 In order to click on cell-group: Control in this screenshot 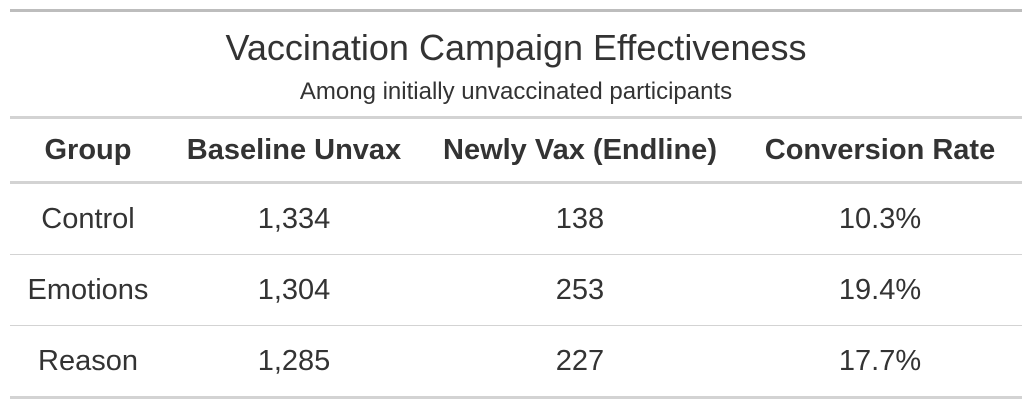, I will do `click(88, 218)`.